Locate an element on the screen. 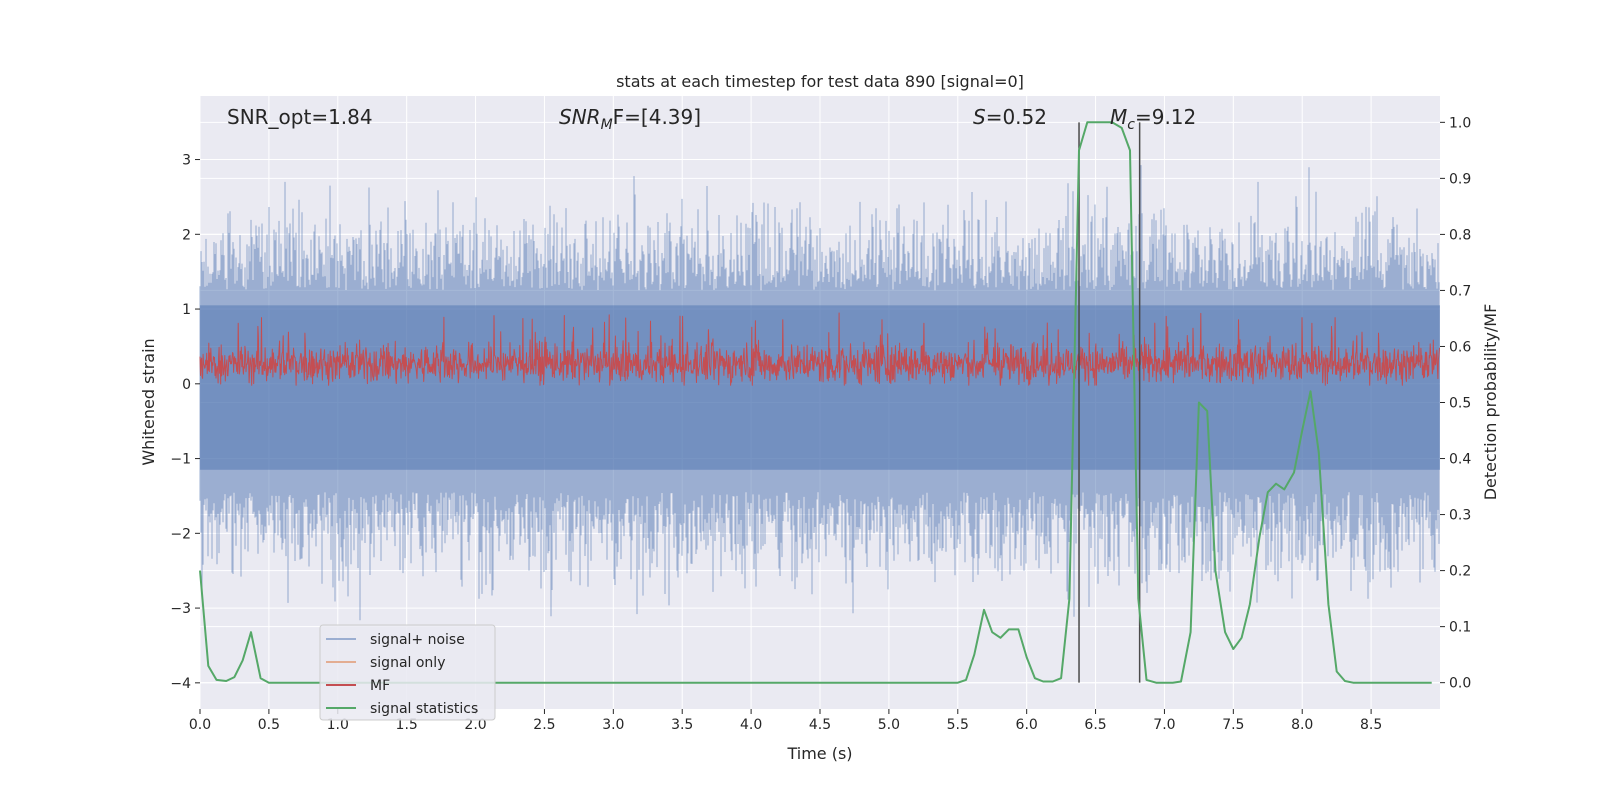 This screenshot has height=800, width=1600. y2-tick-label-4: 0.6 is located at coordinates (1460, 347).